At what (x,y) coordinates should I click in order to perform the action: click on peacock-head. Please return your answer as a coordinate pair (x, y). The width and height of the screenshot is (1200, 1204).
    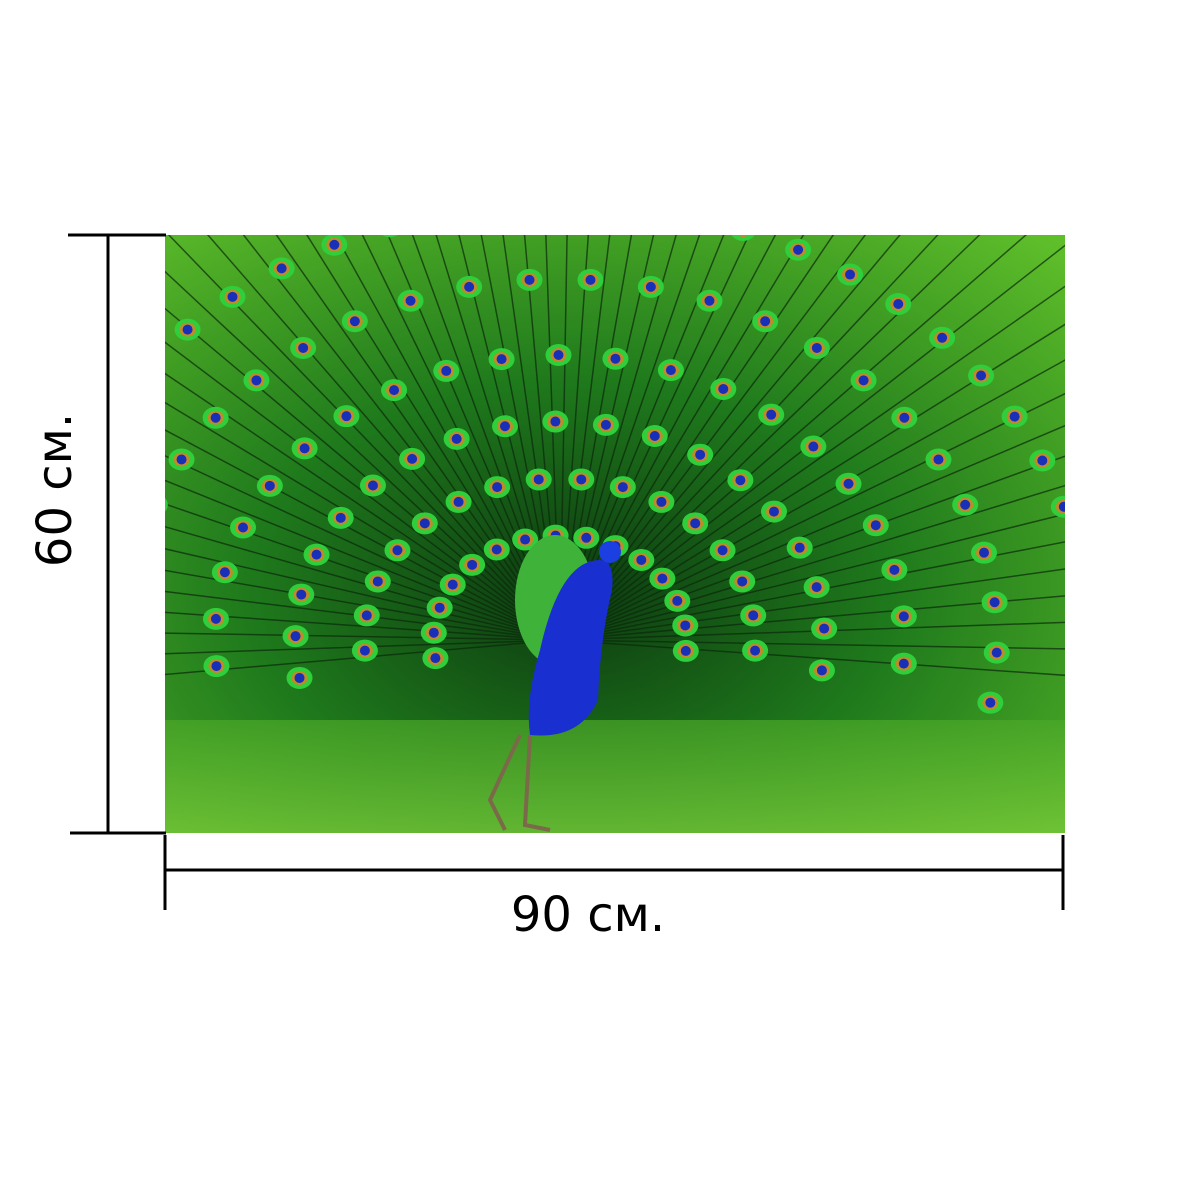
    Looking at the image, I should click on (610, 552).